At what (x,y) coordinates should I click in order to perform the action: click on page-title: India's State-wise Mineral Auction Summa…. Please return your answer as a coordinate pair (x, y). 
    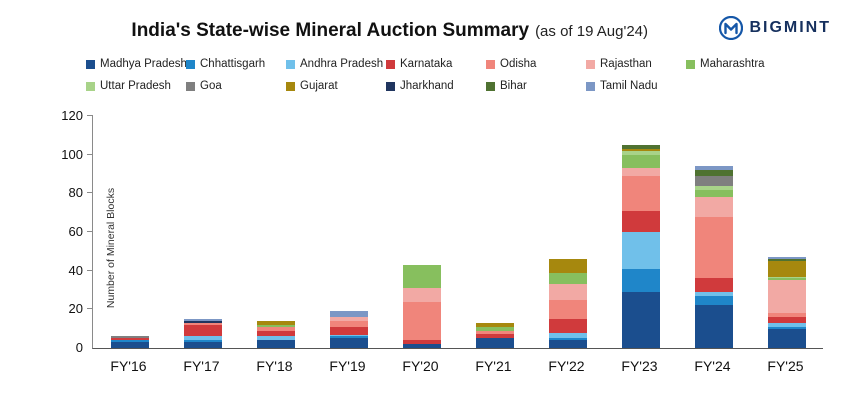
    Looking at the image, I should click on (330, 30).